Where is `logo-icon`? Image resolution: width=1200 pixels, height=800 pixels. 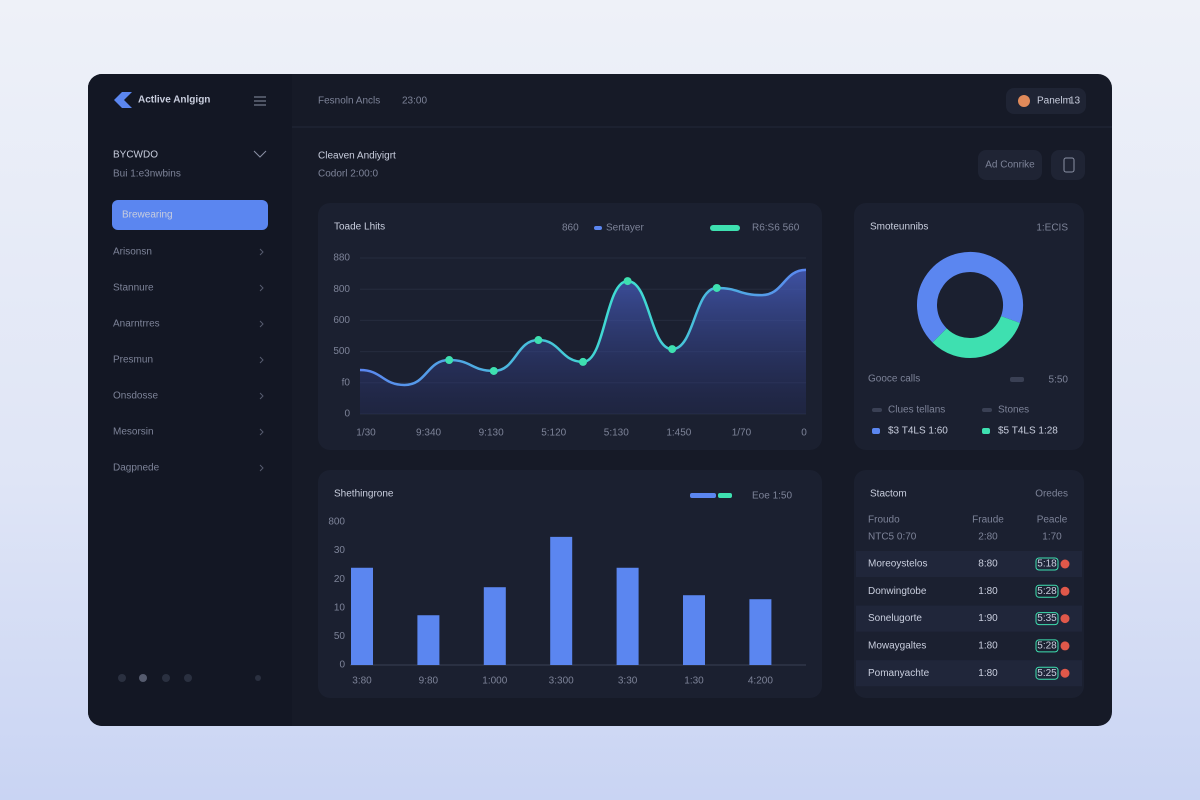
logo-icon is located at coordinates (123, 100).